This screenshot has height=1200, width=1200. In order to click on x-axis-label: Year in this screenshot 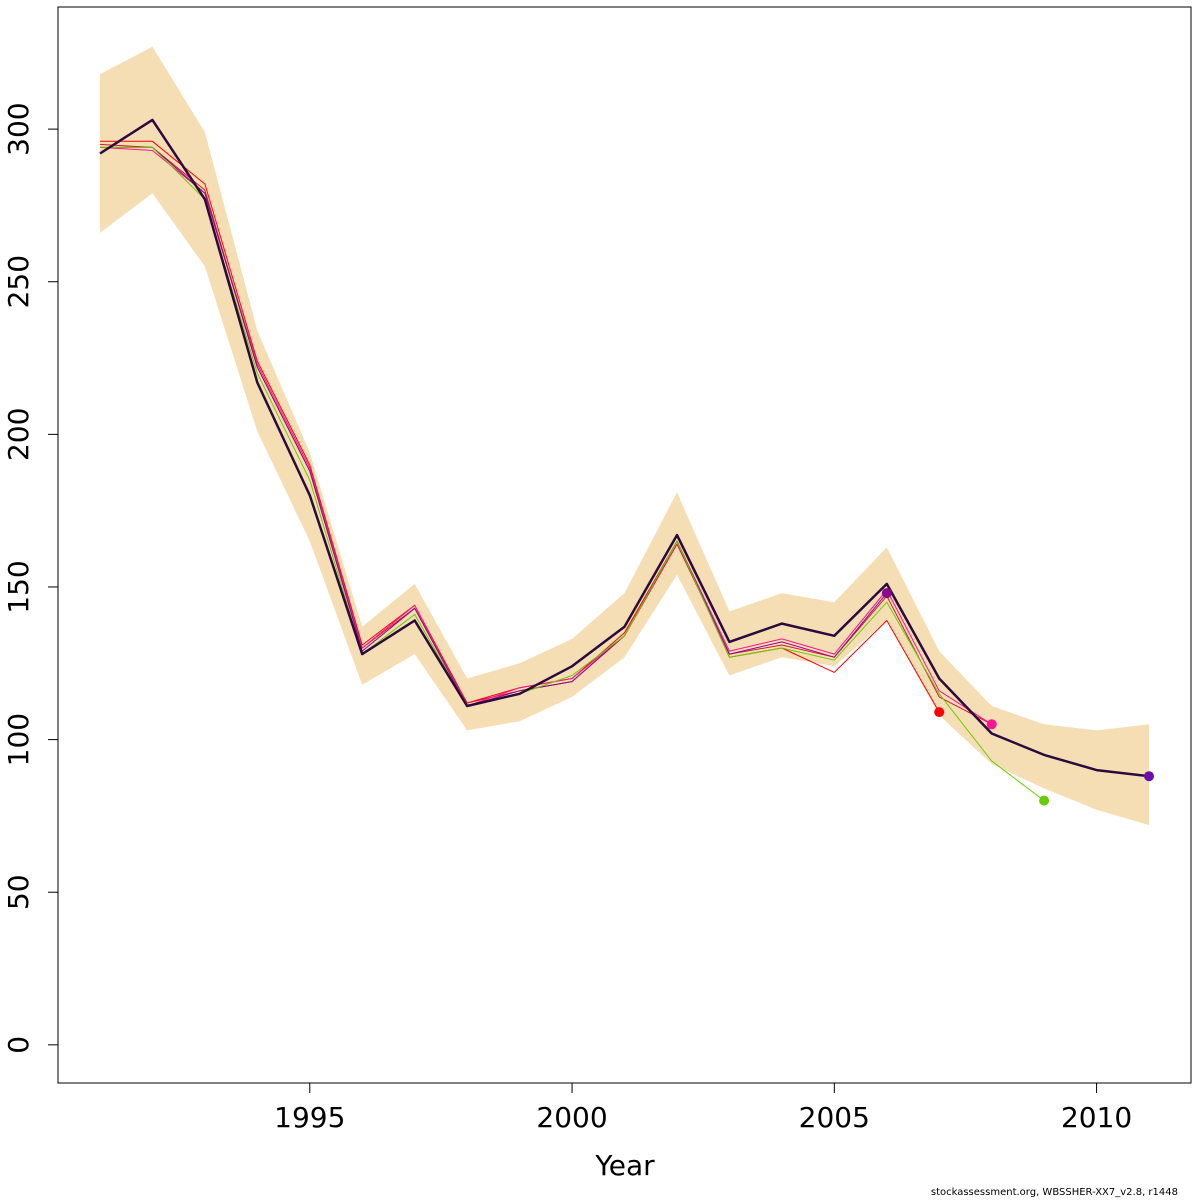, I will do `click(624, 1165)`.